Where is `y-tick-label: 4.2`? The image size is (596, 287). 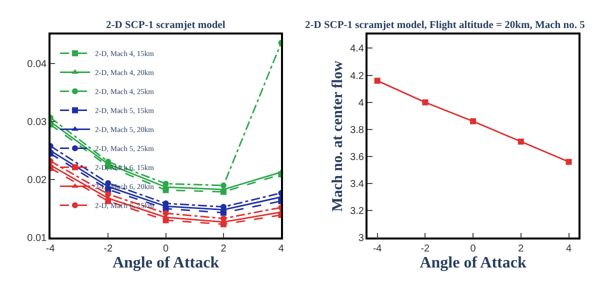
y-tick-label: 4.2 is located at coordinates (357, 76).